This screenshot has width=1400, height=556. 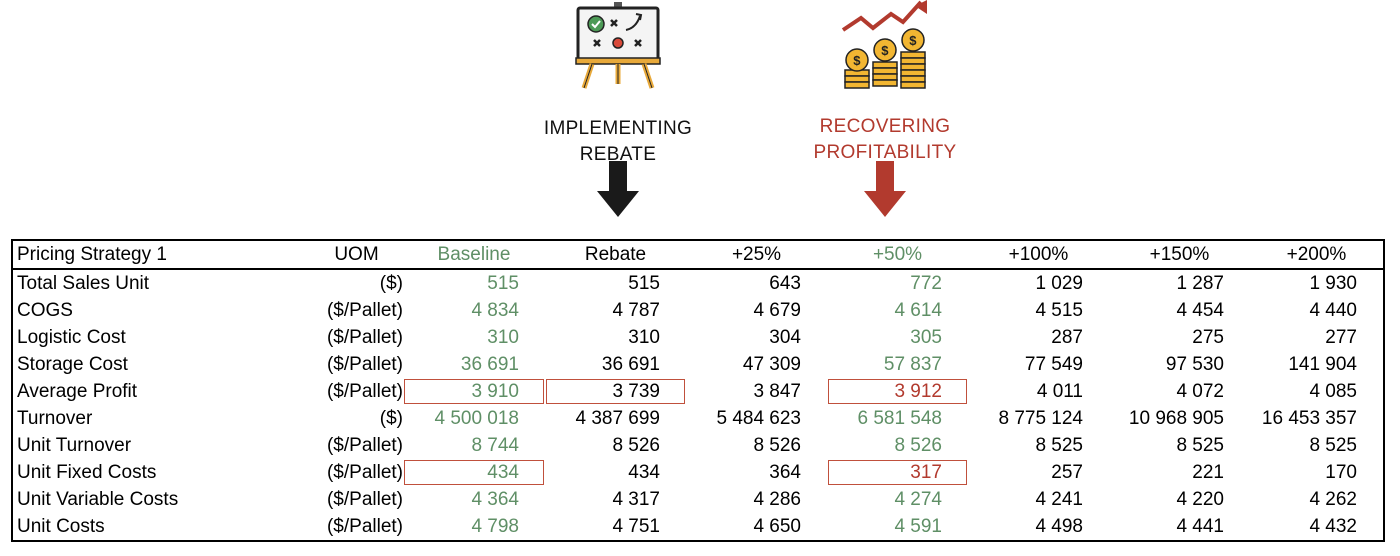 I want to click on table-cell: 141 904, so click(x=1322, y=364).